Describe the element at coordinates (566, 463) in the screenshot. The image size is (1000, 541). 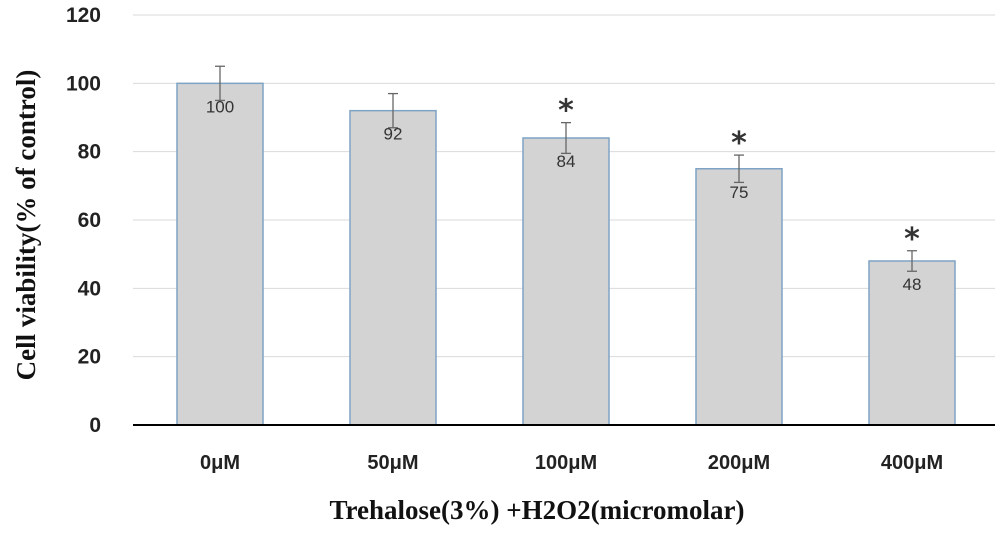
I see `x-tick-label: 100μM` at that location.